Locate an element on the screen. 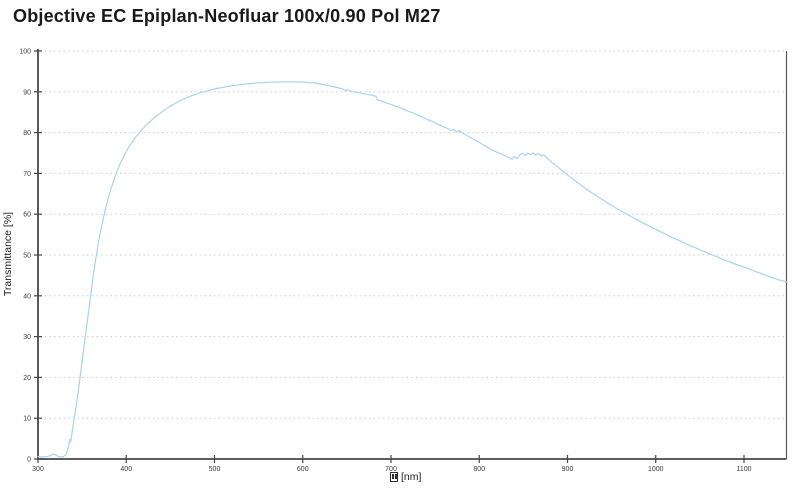  y-tick-label-30: 30 is located at coordinates (27, 337).